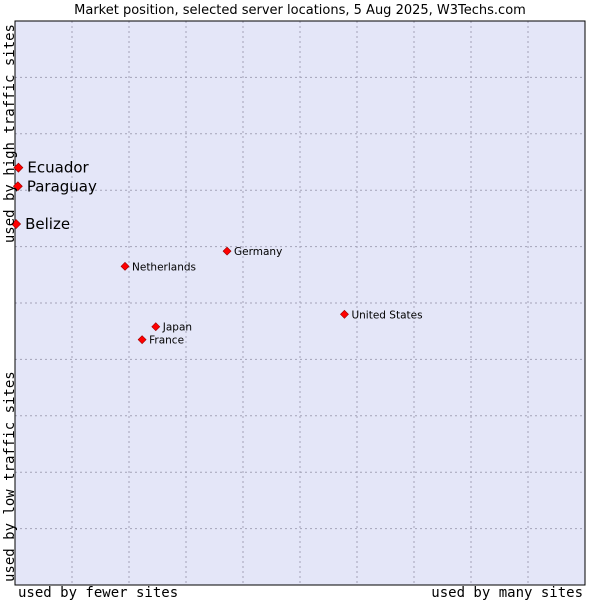 The image size is (600, 600). I want to click on point-marker-netherlands, so click(125, 266).